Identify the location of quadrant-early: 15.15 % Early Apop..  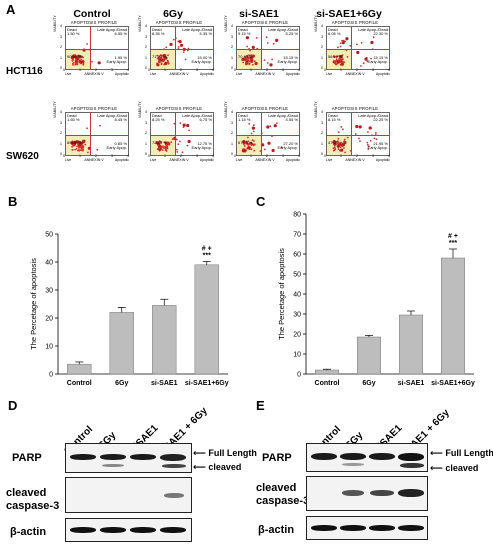
(288, 60).